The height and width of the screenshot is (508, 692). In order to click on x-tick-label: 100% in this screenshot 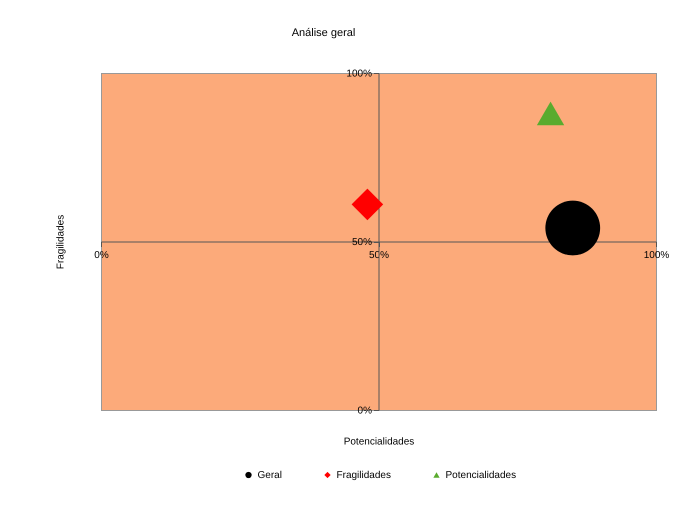, I will do `click(657, 255)`.